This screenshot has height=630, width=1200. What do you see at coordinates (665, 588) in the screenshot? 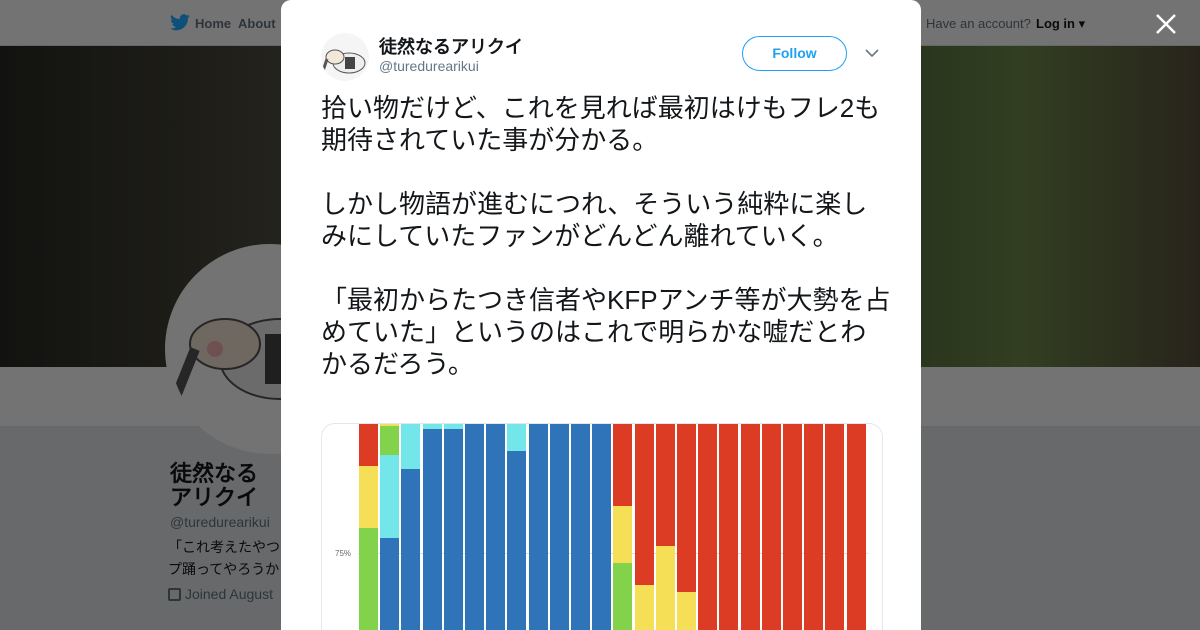
I see `bar-15-segment-yellow` at bounding box center [665, 588].